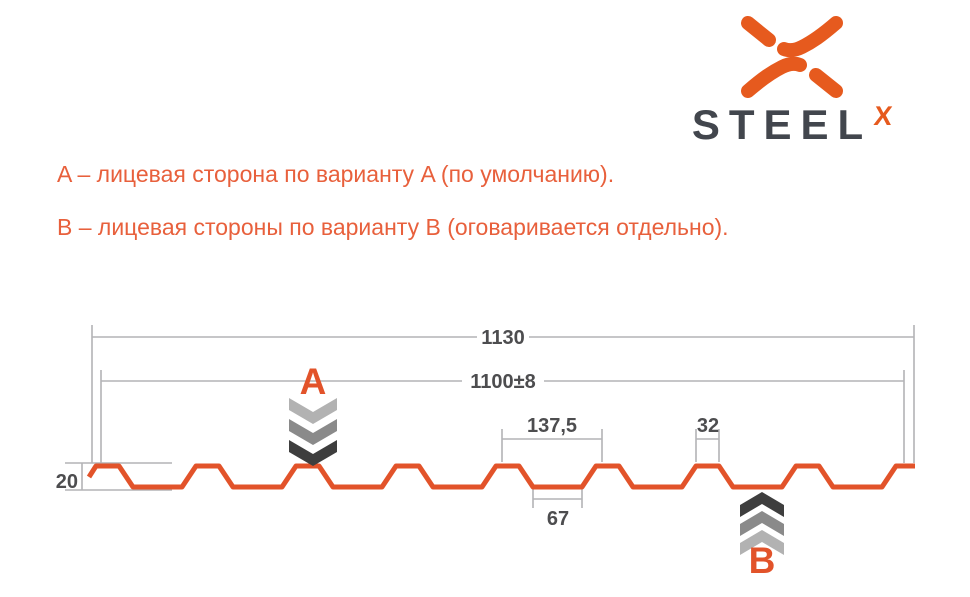 The height and width of the screenshot is (597, 970). What do you see at coordinates (826, 83) in the screenshot?
I see `logo-arm-bottom-right` at bounding box center [826, 83].